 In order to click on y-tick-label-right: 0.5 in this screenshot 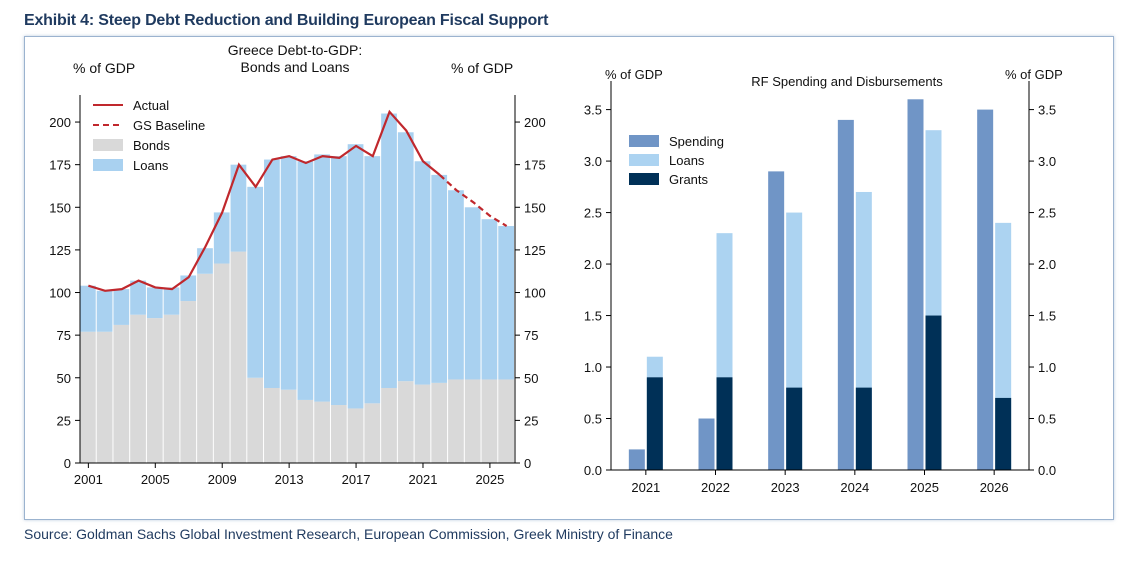, I will do `click(1047, 419)`.